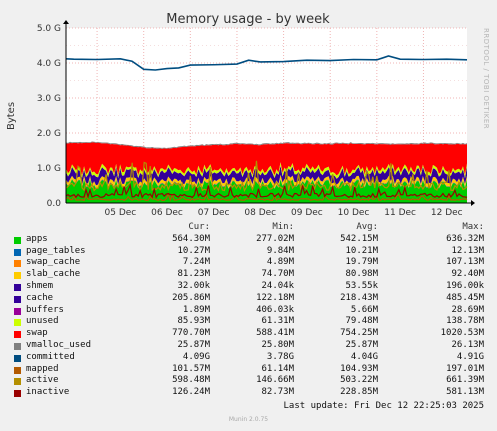 The width and height of the screenshot is (497, 431). Describe the element at coordinates (364, 309) in the screenshot. I see `legend-avg: 5.66M` at that location.